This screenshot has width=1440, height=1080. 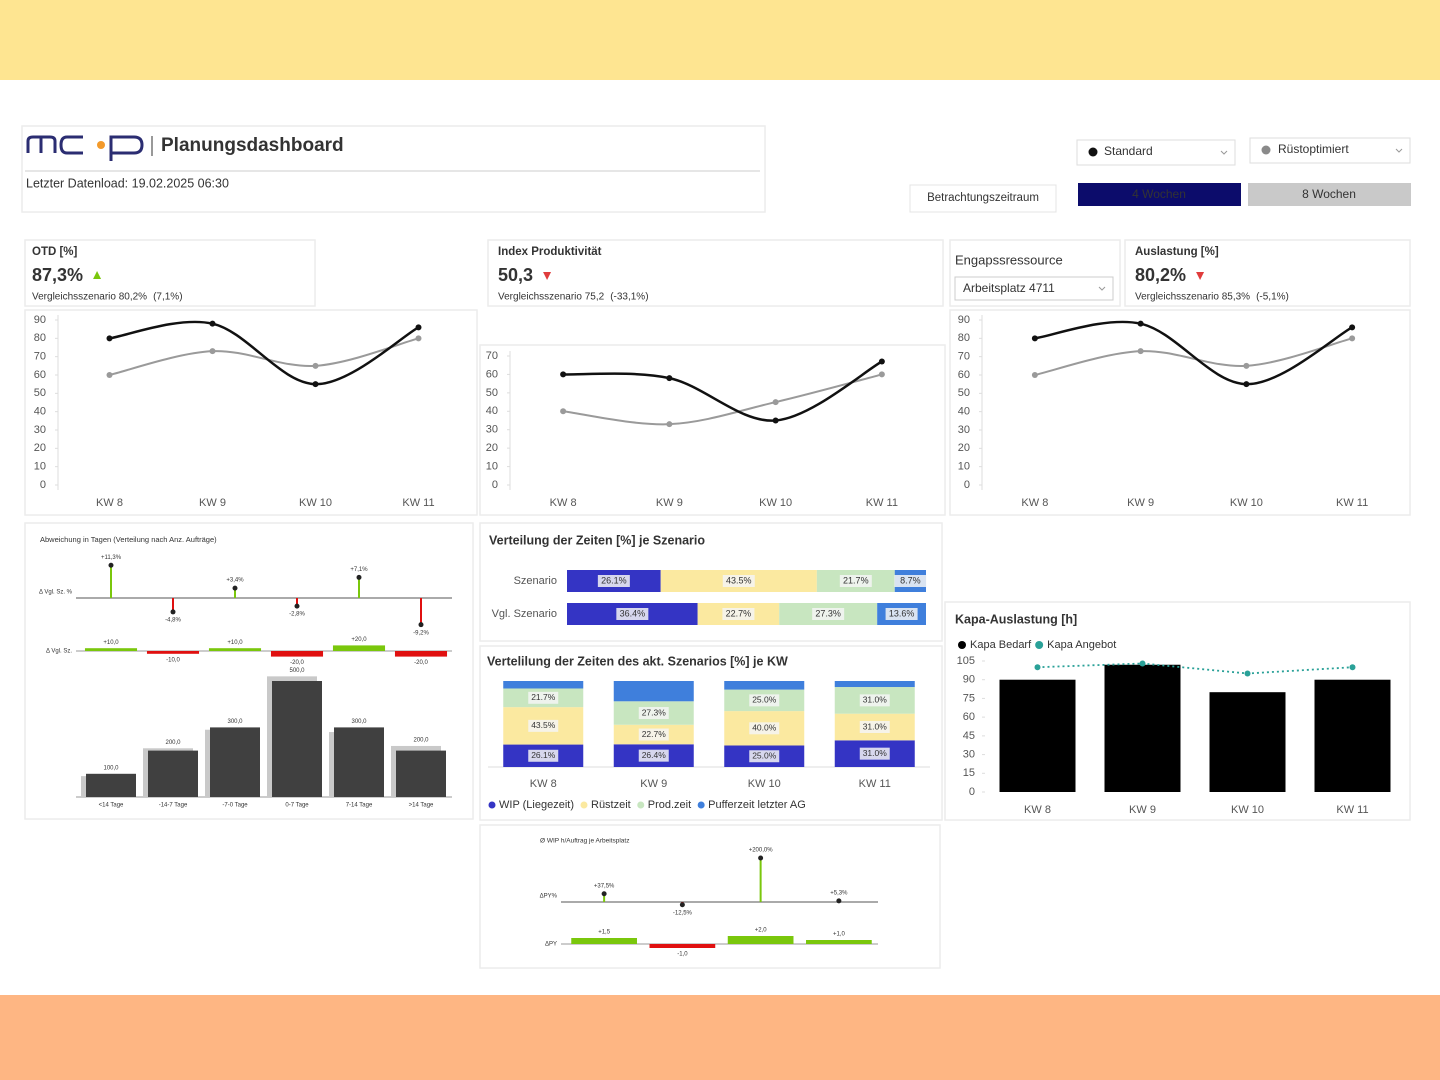 What do you see at coordinates (682, 955) in the screenshot?
I see `deviation-label: -1,0` at bounding box center [682, 955].